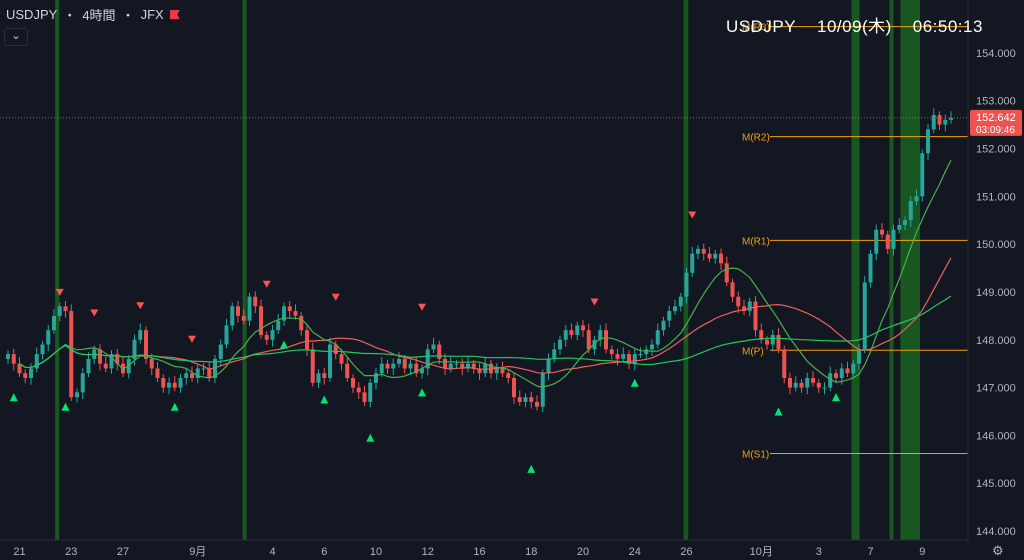  Describe the element at coordinates (996, 150) in the screenshot. I see `y-tick-label: 152.000` at that location.